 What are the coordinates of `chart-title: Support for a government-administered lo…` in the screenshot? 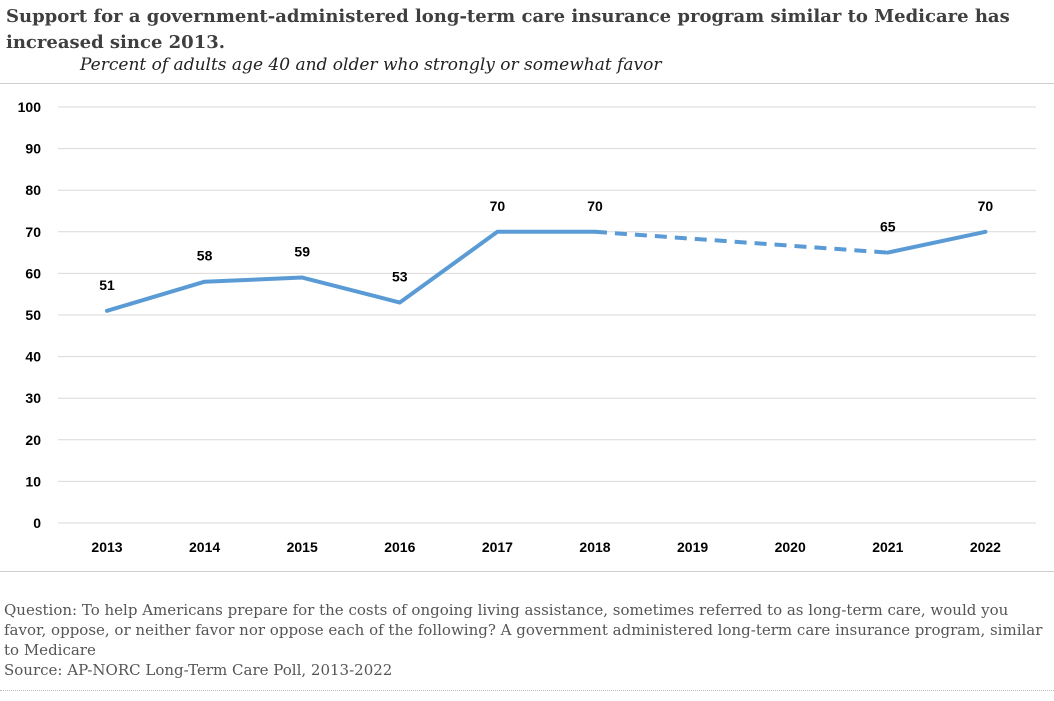 It's located at (508, 29).